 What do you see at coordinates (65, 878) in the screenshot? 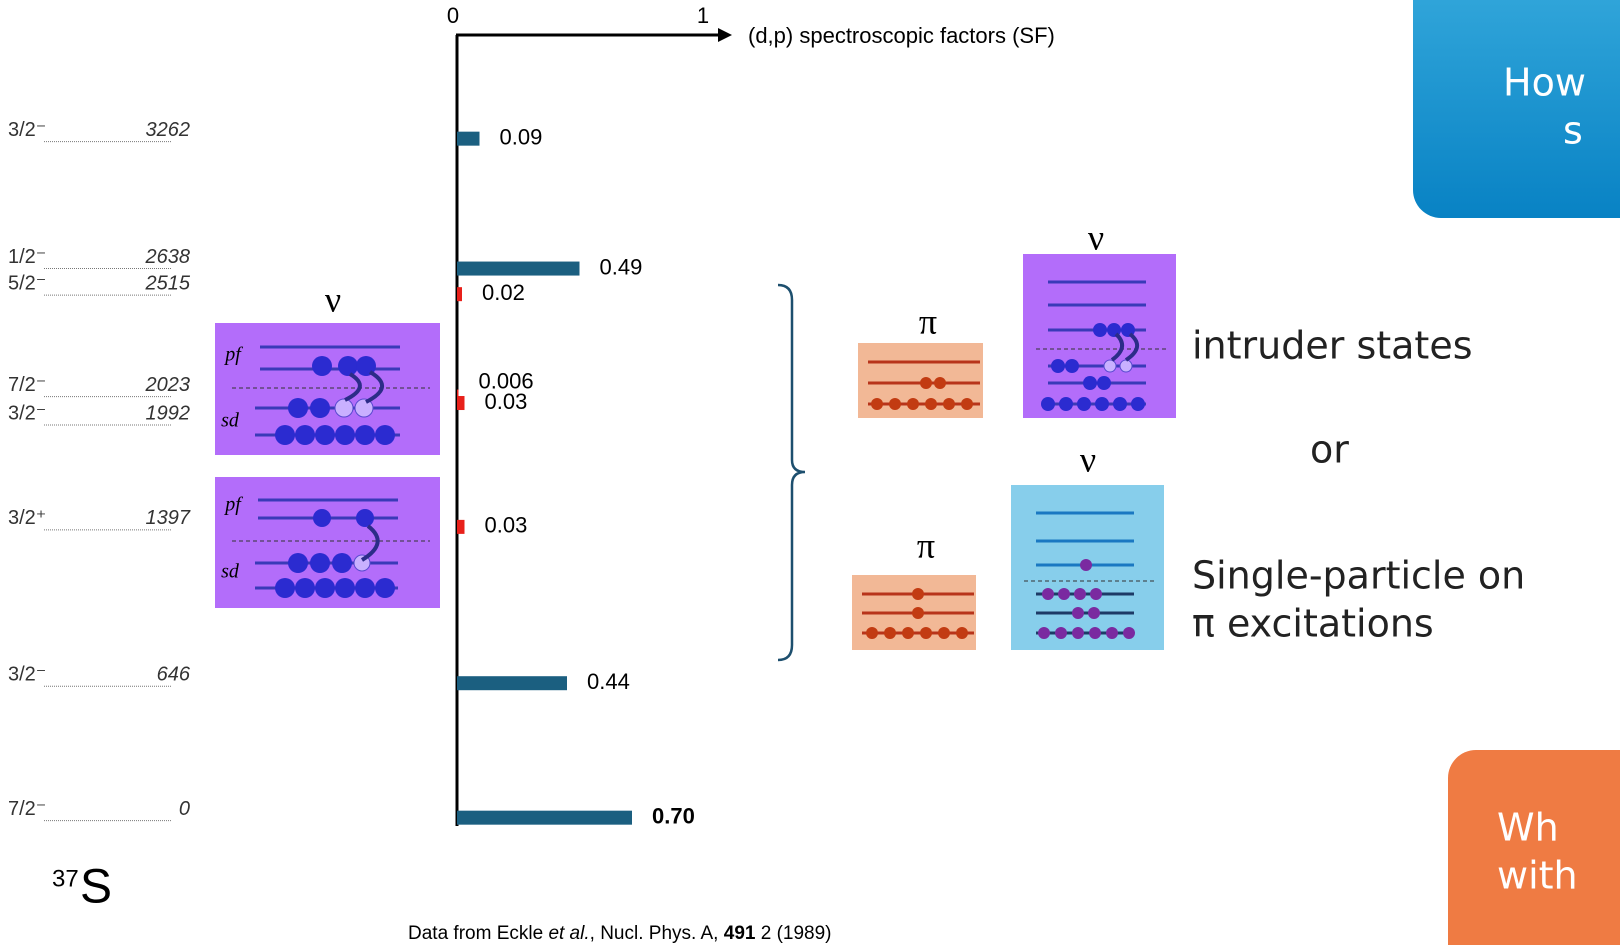
I see `nucleus-mass: 37` at bounding box center [65, 878].